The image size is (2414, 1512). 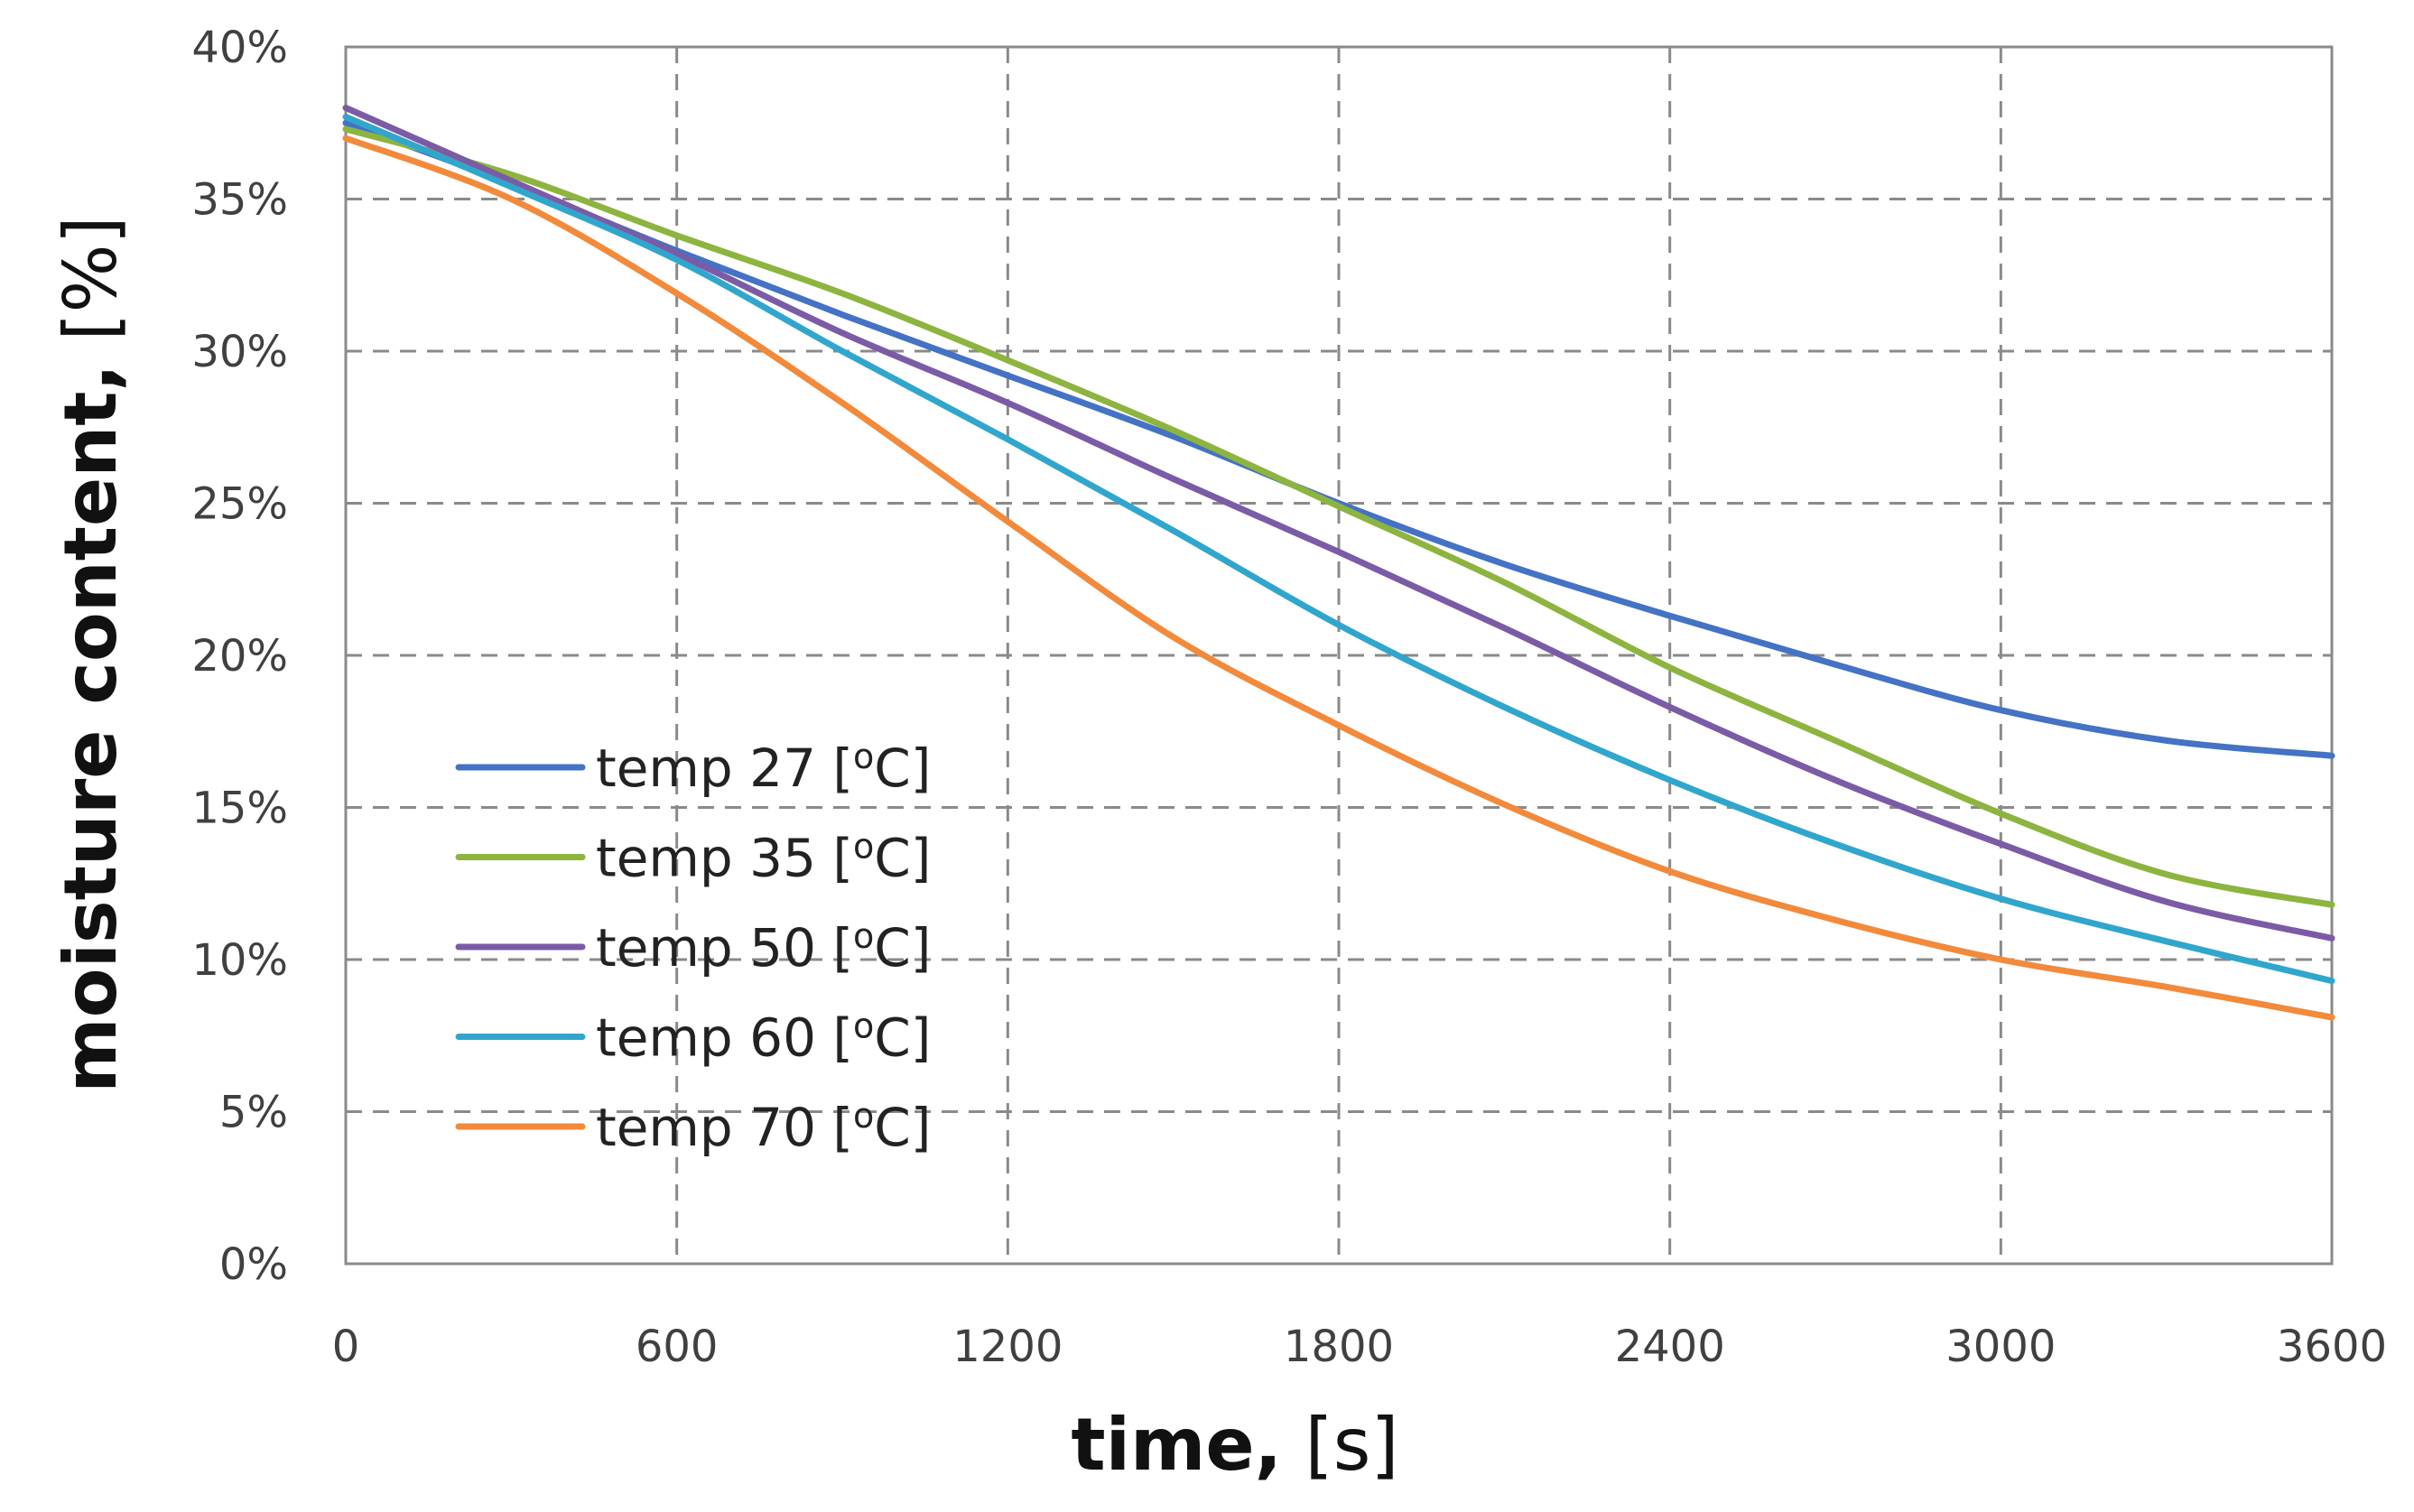 I want to click on y-tick-label: 25%, so click(x=239, y=504).